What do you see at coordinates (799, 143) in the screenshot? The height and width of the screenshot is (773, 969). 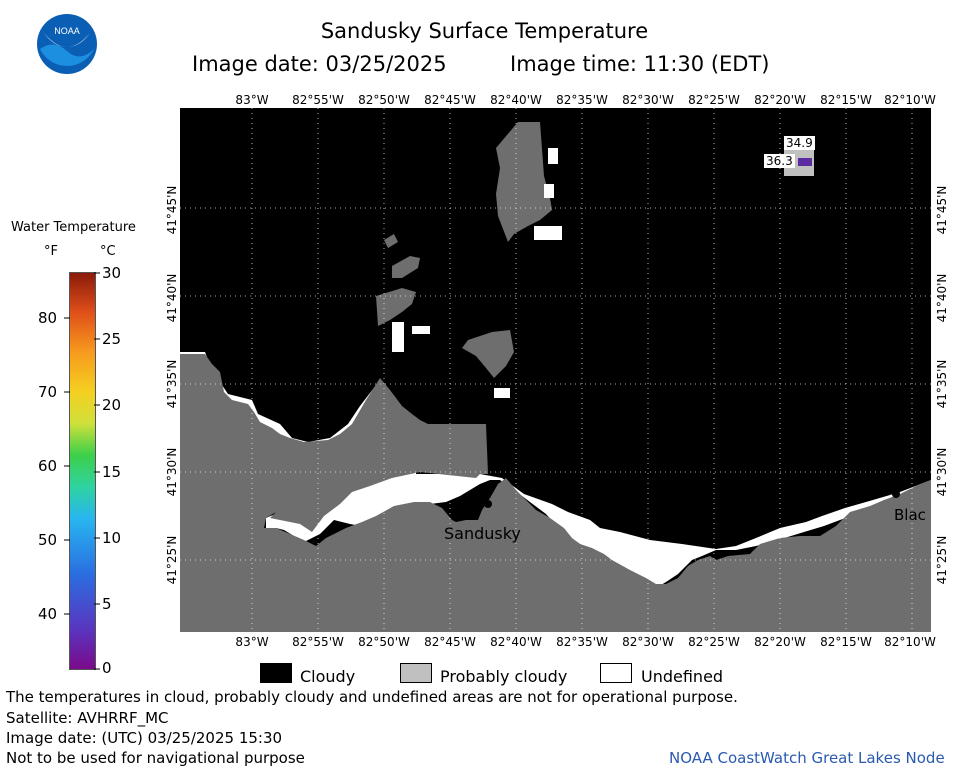 I see `temp-label: 34.9` at bounding box center [799, 143].